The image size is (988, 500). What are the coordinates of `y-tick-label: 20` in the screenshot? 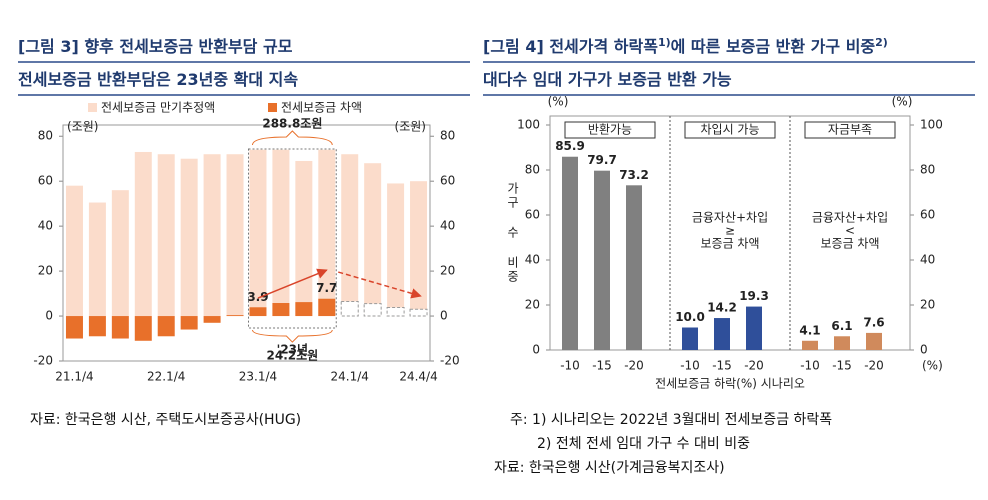 It's located at (45, 271).